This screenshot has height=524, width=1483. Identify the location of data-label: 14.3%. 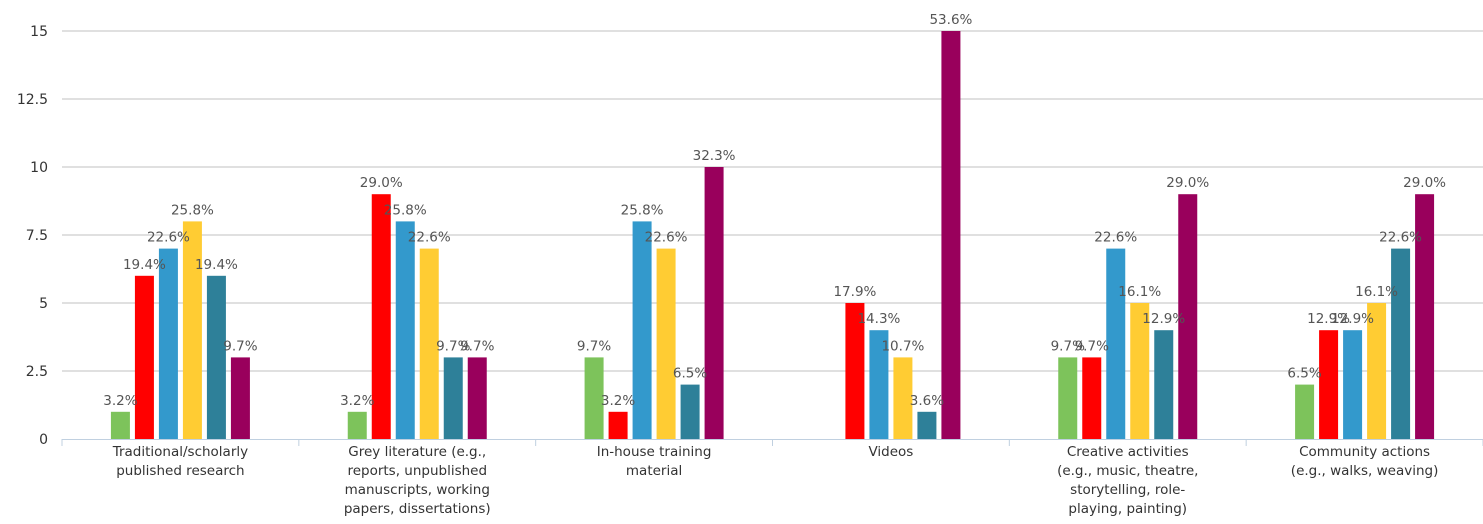
(878, 319).